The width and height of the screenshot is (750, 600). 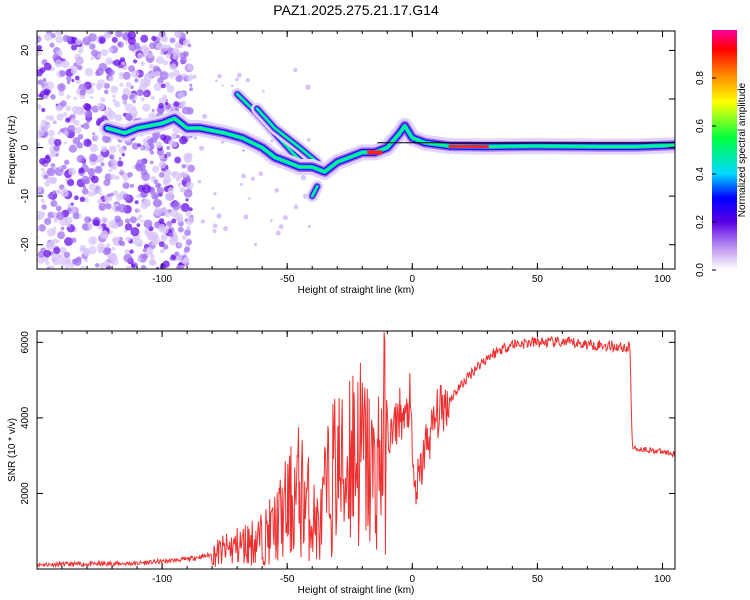 What do you see at coordinates (25, 493) in the screenshot?
I see `y-tick-label: 2000` at bounding box center [25, 493].